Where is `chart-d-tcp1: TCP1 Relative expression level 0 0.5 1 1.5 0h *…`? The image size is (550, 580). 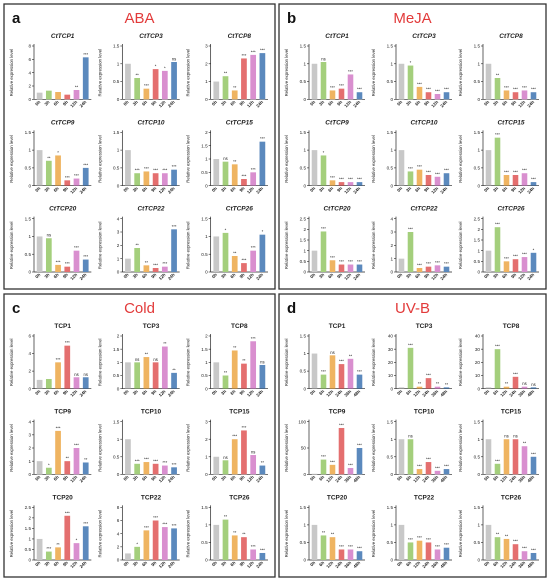
chart-d-tcp1: TCP1 Relative expression level 0 0.5 1 1.5 0h *… is located at coordinates (324, 360).